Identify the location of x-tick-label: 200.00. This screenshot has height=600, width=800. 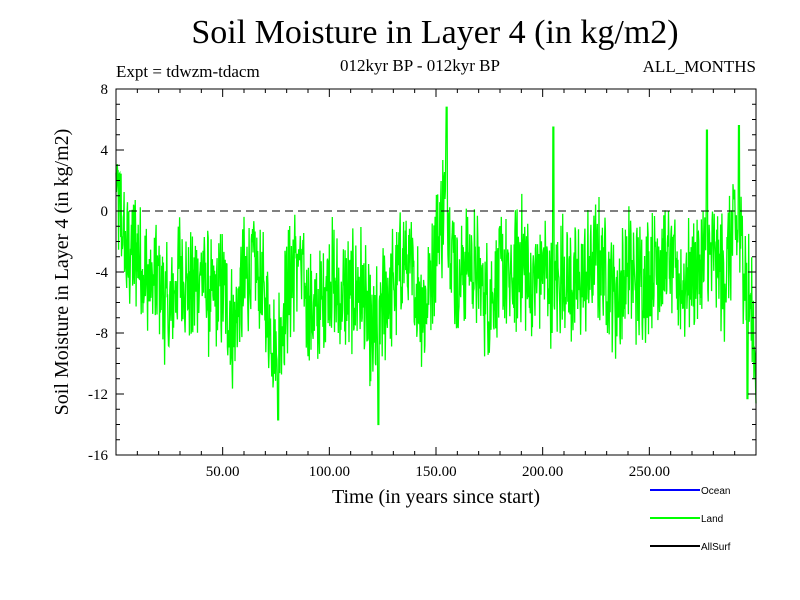
(542, 472).